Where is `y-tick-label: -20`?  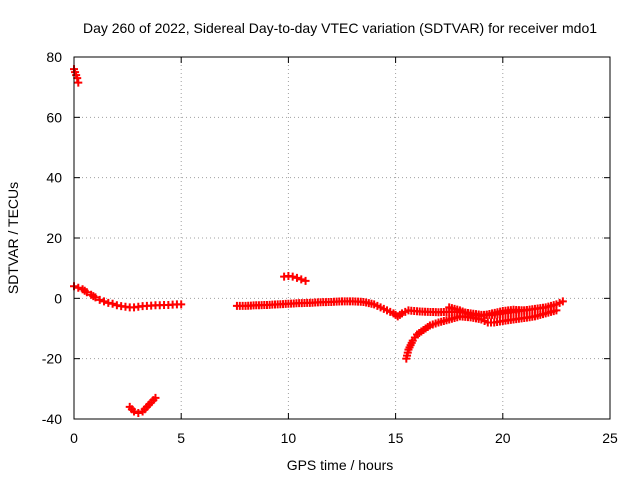
y-tick-label: -20 is located at coordinates (52, 359).